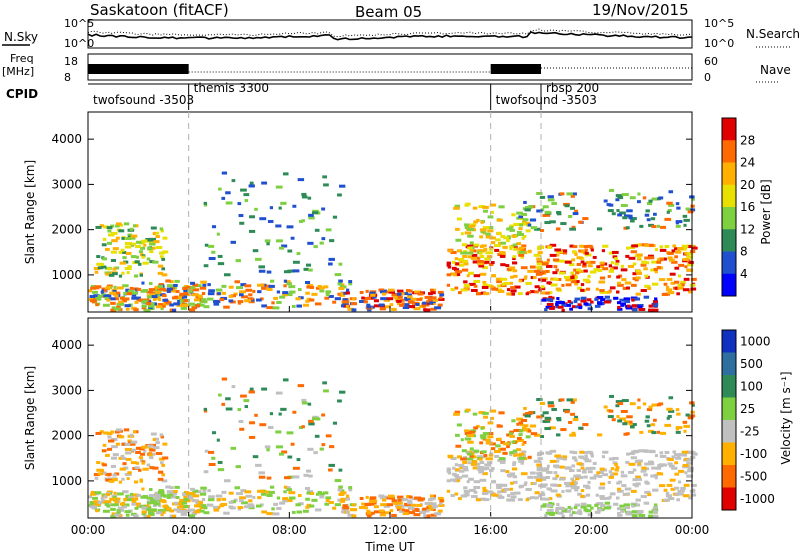  Describe the element at coordinates (66, 275) in the screenshot. I see `y-tick-label: 1000` at that location.